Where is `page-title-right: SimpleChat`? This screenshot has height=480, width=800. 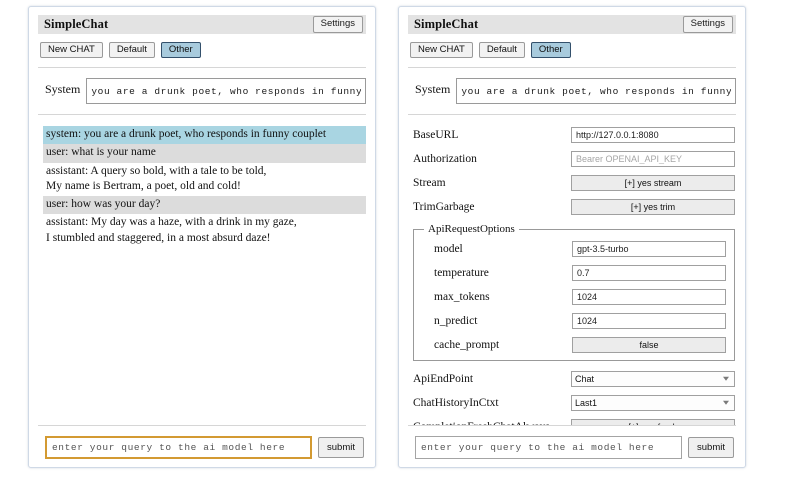 page-title-right: SimpleChat is located at coordinates (446, 24).